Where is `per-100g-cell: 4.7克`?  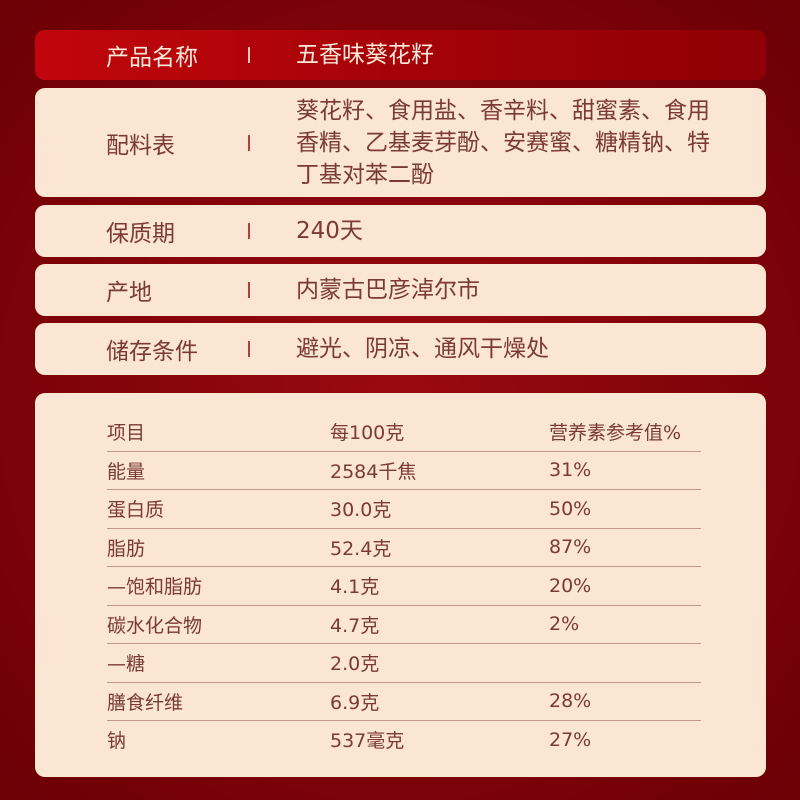
per-100g-cell: 4.7克 is located at coordinates (439, 624).